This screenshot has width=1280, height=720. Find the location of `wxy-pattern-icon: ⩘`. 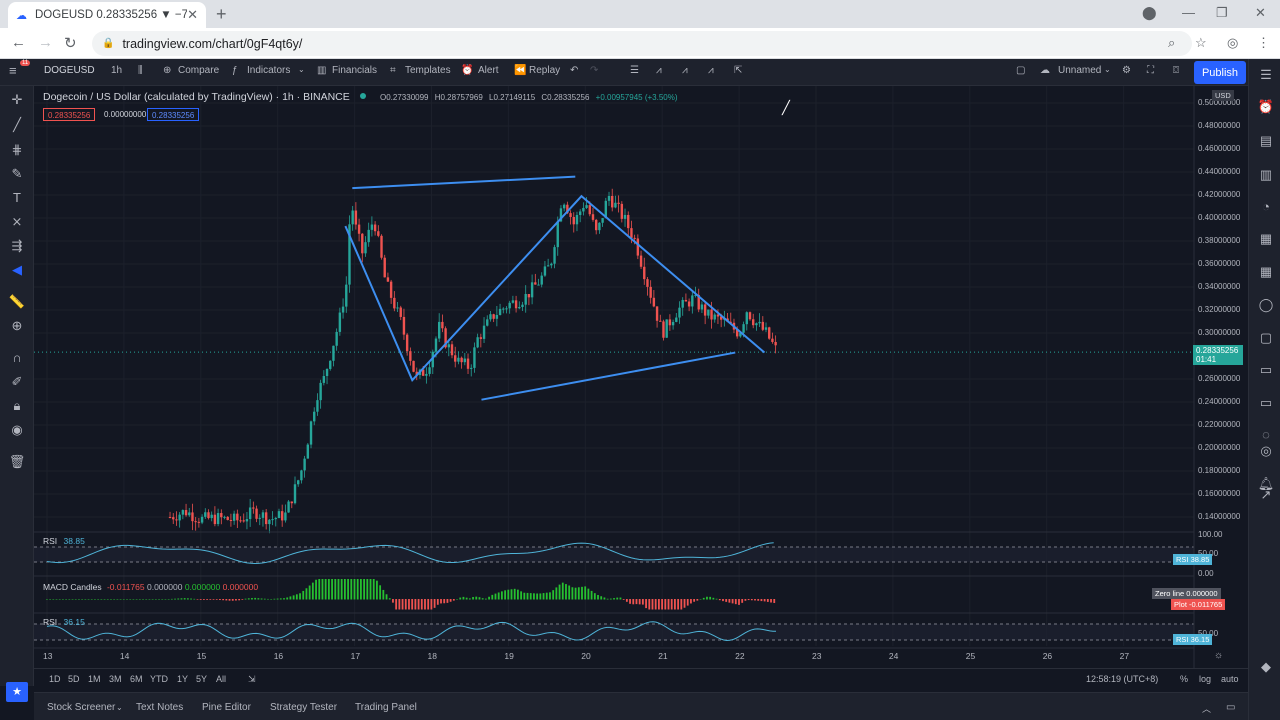

wxy-pattern-icon: ⩘ is located at coordinates (711, 70).